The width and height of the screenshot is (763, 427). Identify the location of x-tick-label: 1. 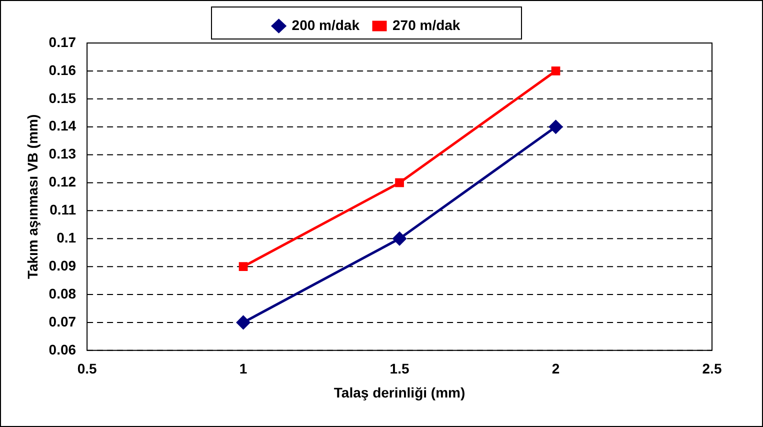
(243, 368).